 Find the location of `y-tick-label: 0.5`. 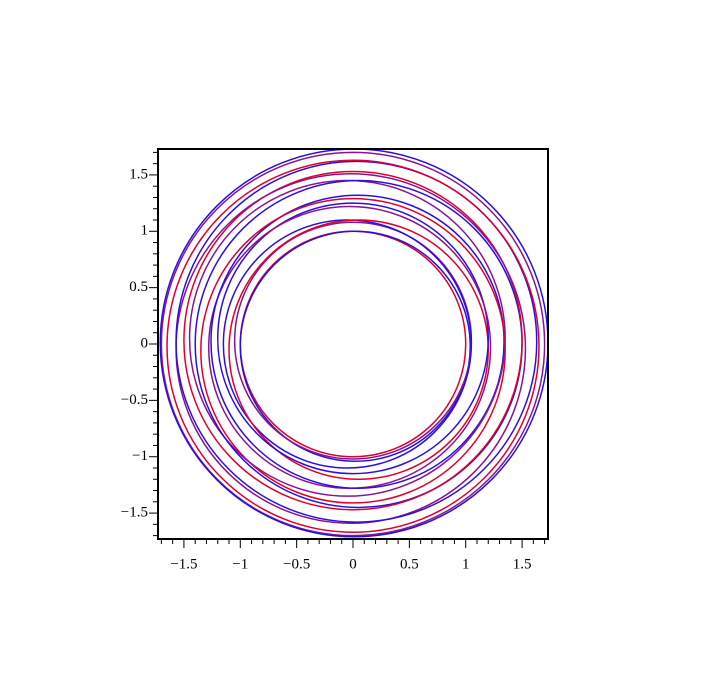

y-tick-label: 0.5 is located at coordinates (138, 287).